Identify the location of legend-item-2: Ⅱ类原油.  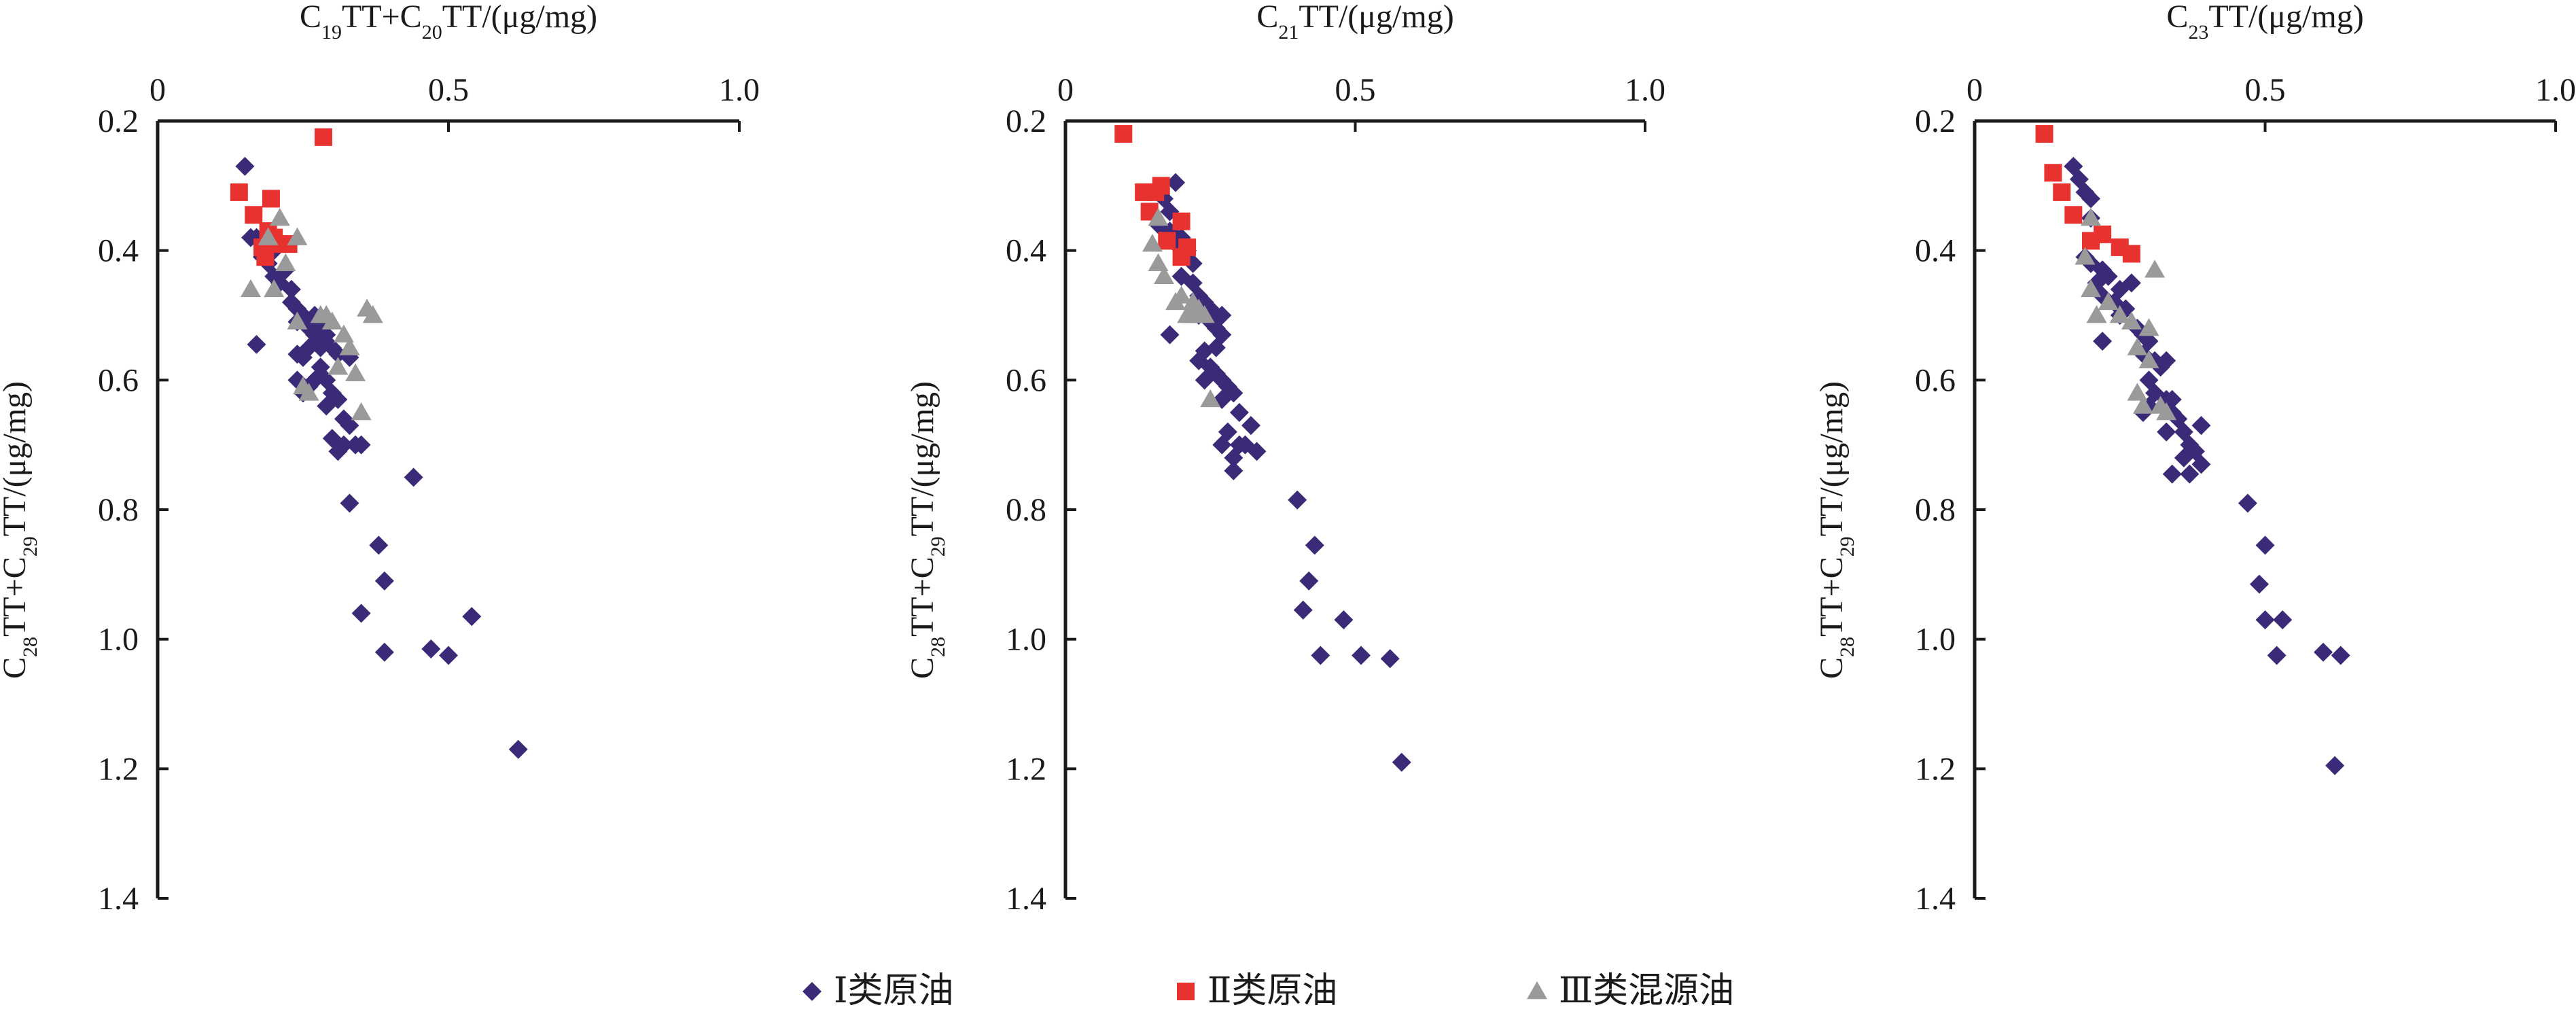
(1257, 991).